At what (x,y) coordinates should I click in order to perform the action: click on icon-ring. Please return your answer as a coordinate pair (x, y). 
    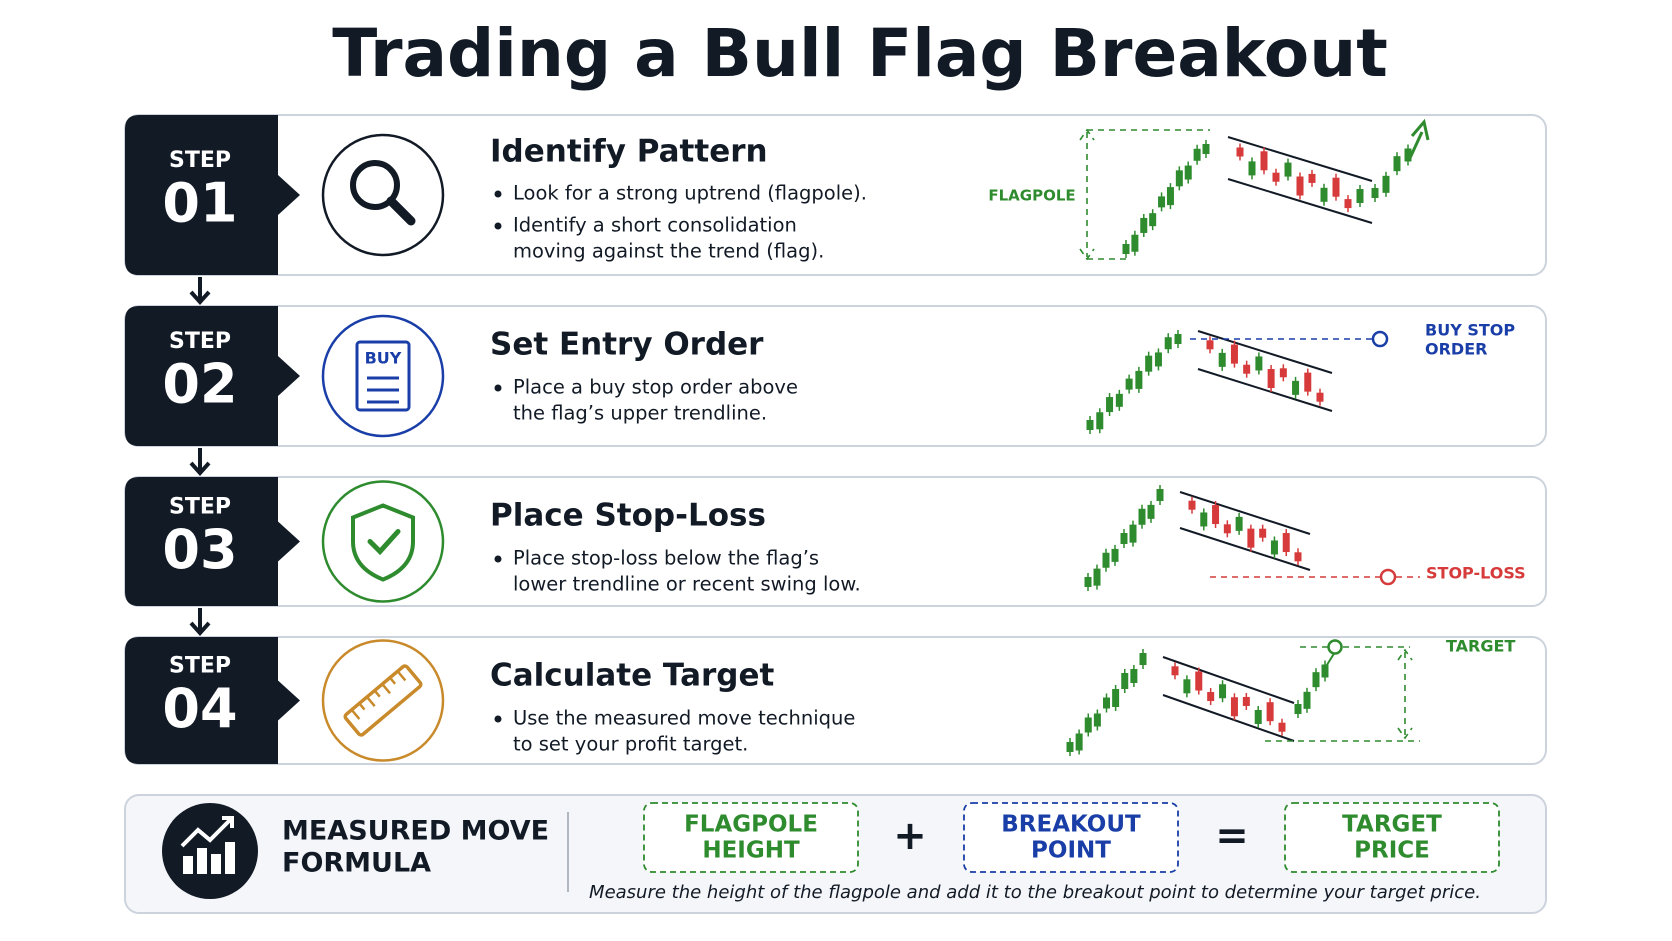
    Looking at the image, I should click on (383, 541).